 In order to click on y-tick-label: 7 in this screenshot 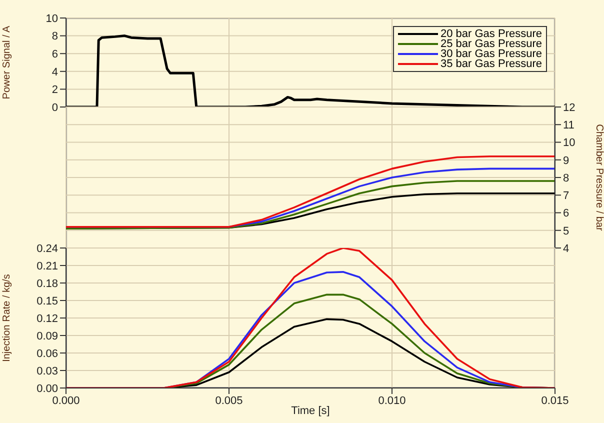, I will do `click(566, 196)`.